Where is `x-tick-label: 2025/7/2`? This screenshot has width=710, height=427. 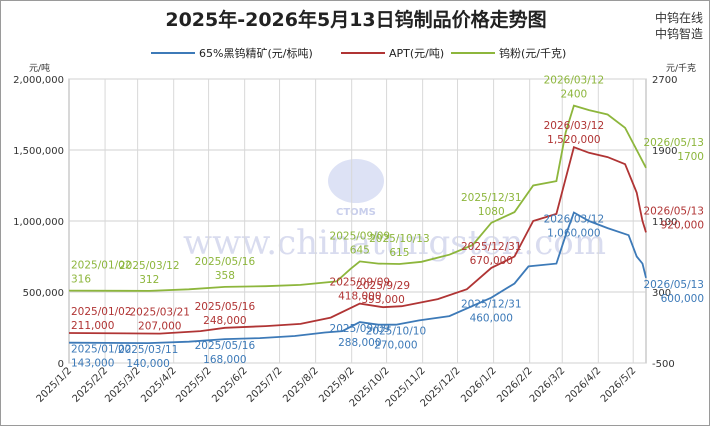
x-tick-label: 2025/7/2 is located at coordinates (265, 385).